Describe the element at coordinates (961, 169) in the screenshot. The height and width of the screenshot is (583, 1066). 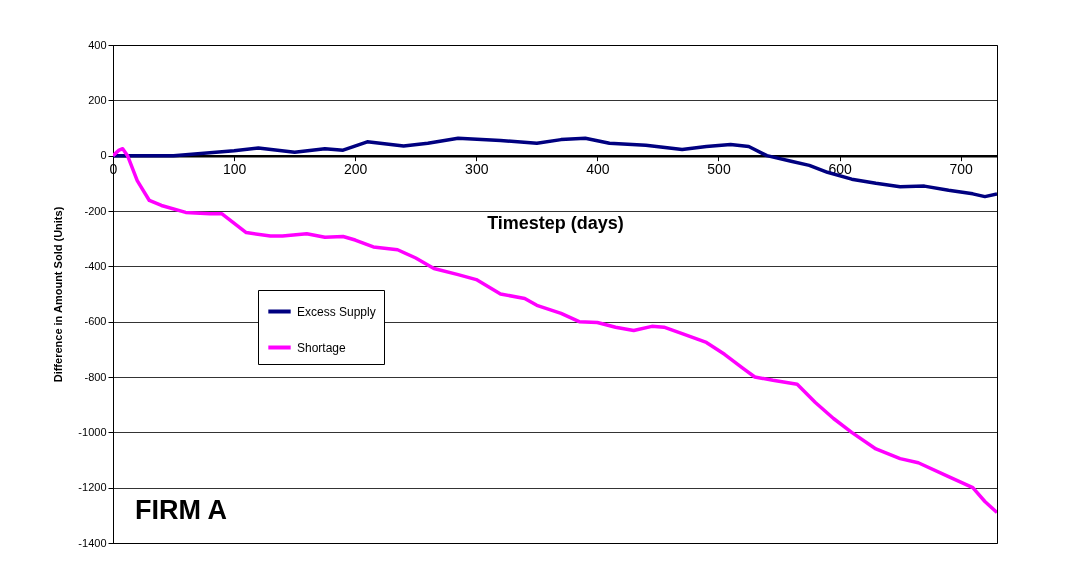
I see `x-tick-label: 700` at that location.